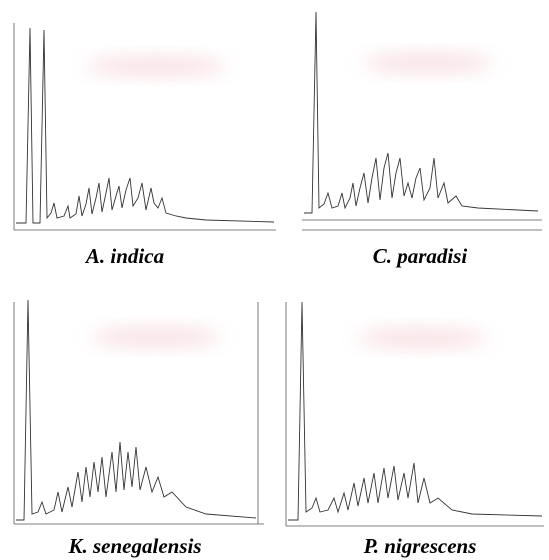 The width and height of the screenshot is (549, 560). I want to click on caption: A. indica, so click(125, 256).